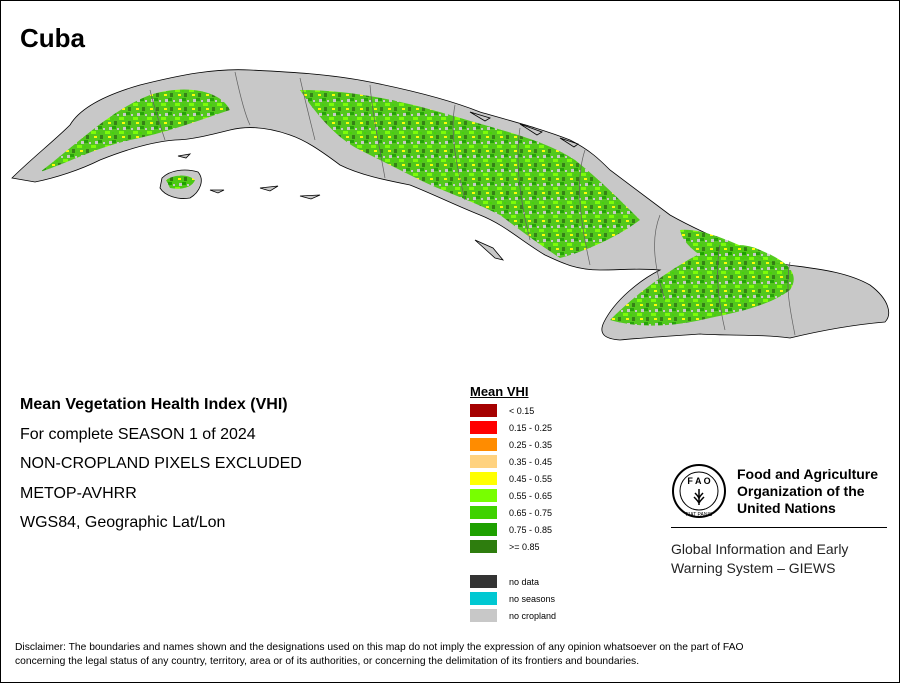  What do you see at coordinates (753, 568) in the screenshot?
I see `giews-line2: Warning System – GIEWS` at bounding box center [753, 568].